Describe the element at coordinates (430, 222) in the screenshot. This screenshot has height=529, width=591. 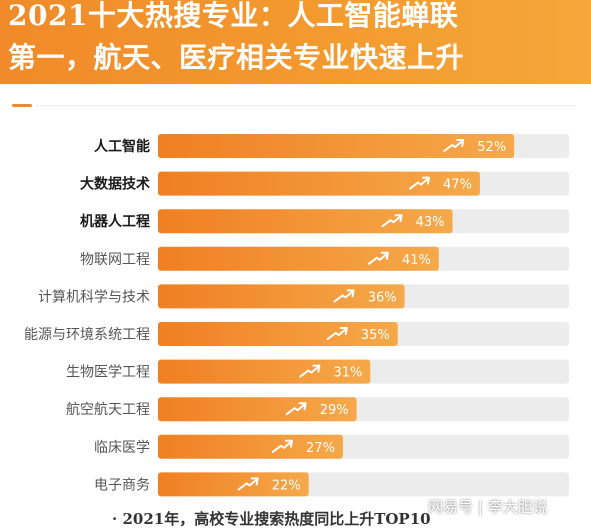
I see `value-label: 43%` at that location.